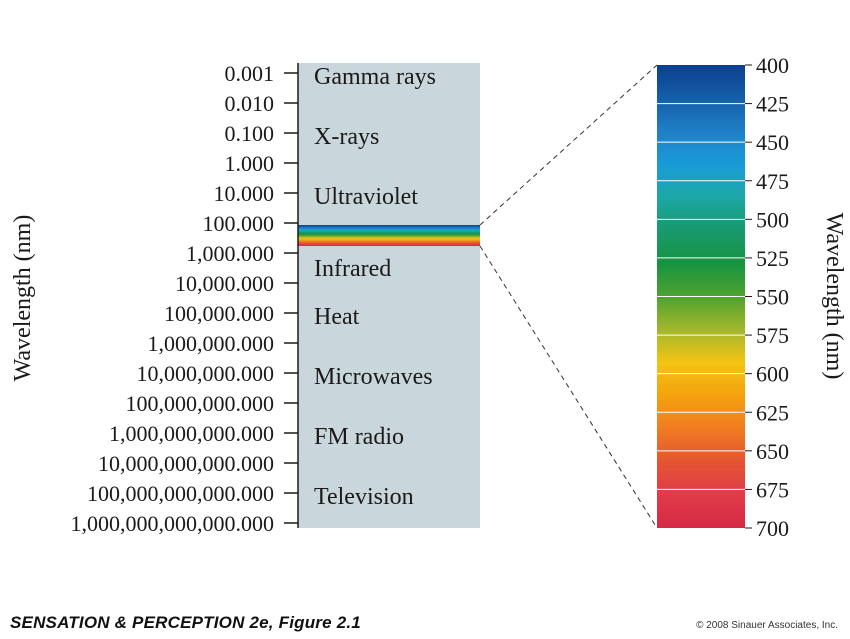 Image resolution: width=850 pixels, height=639 pixels. What do you see at coordinates (239, 223) in the screenshot?
I see `spectrum-tick-label: 100.000` at bounding box center [239, 223].